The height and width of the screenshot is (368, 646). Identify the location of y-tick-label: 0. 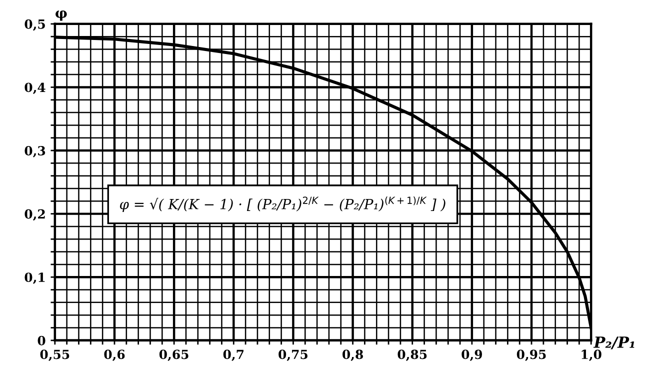
(42, 341).